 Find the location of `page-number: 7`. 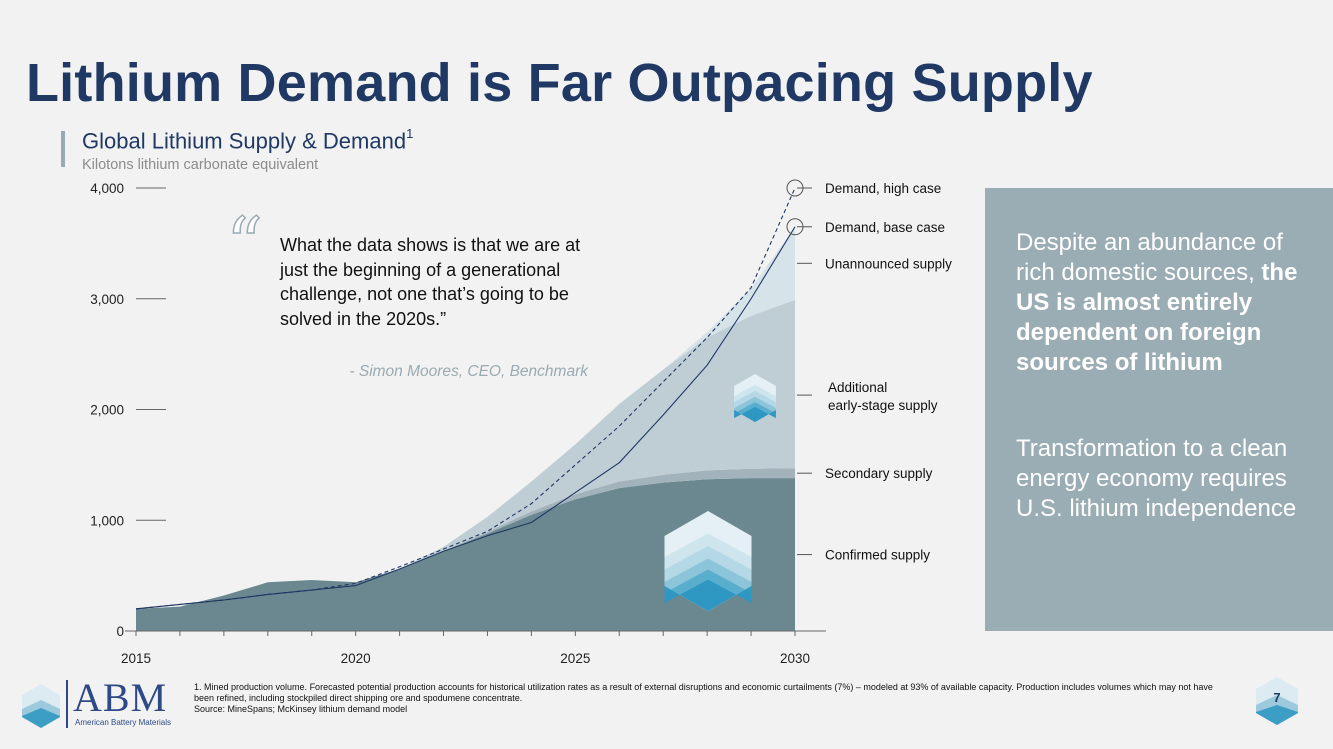

page-number: 7 is located at coordinates (1277, 697).